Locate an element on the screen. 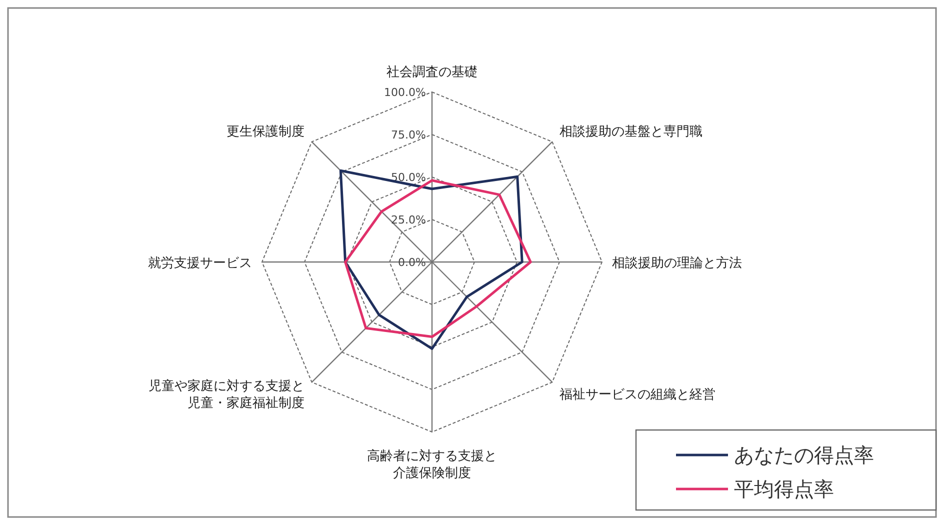 This screenshot has height=525, width=944. y-tick-label: 100.0% is located at coordinates (405, 92).